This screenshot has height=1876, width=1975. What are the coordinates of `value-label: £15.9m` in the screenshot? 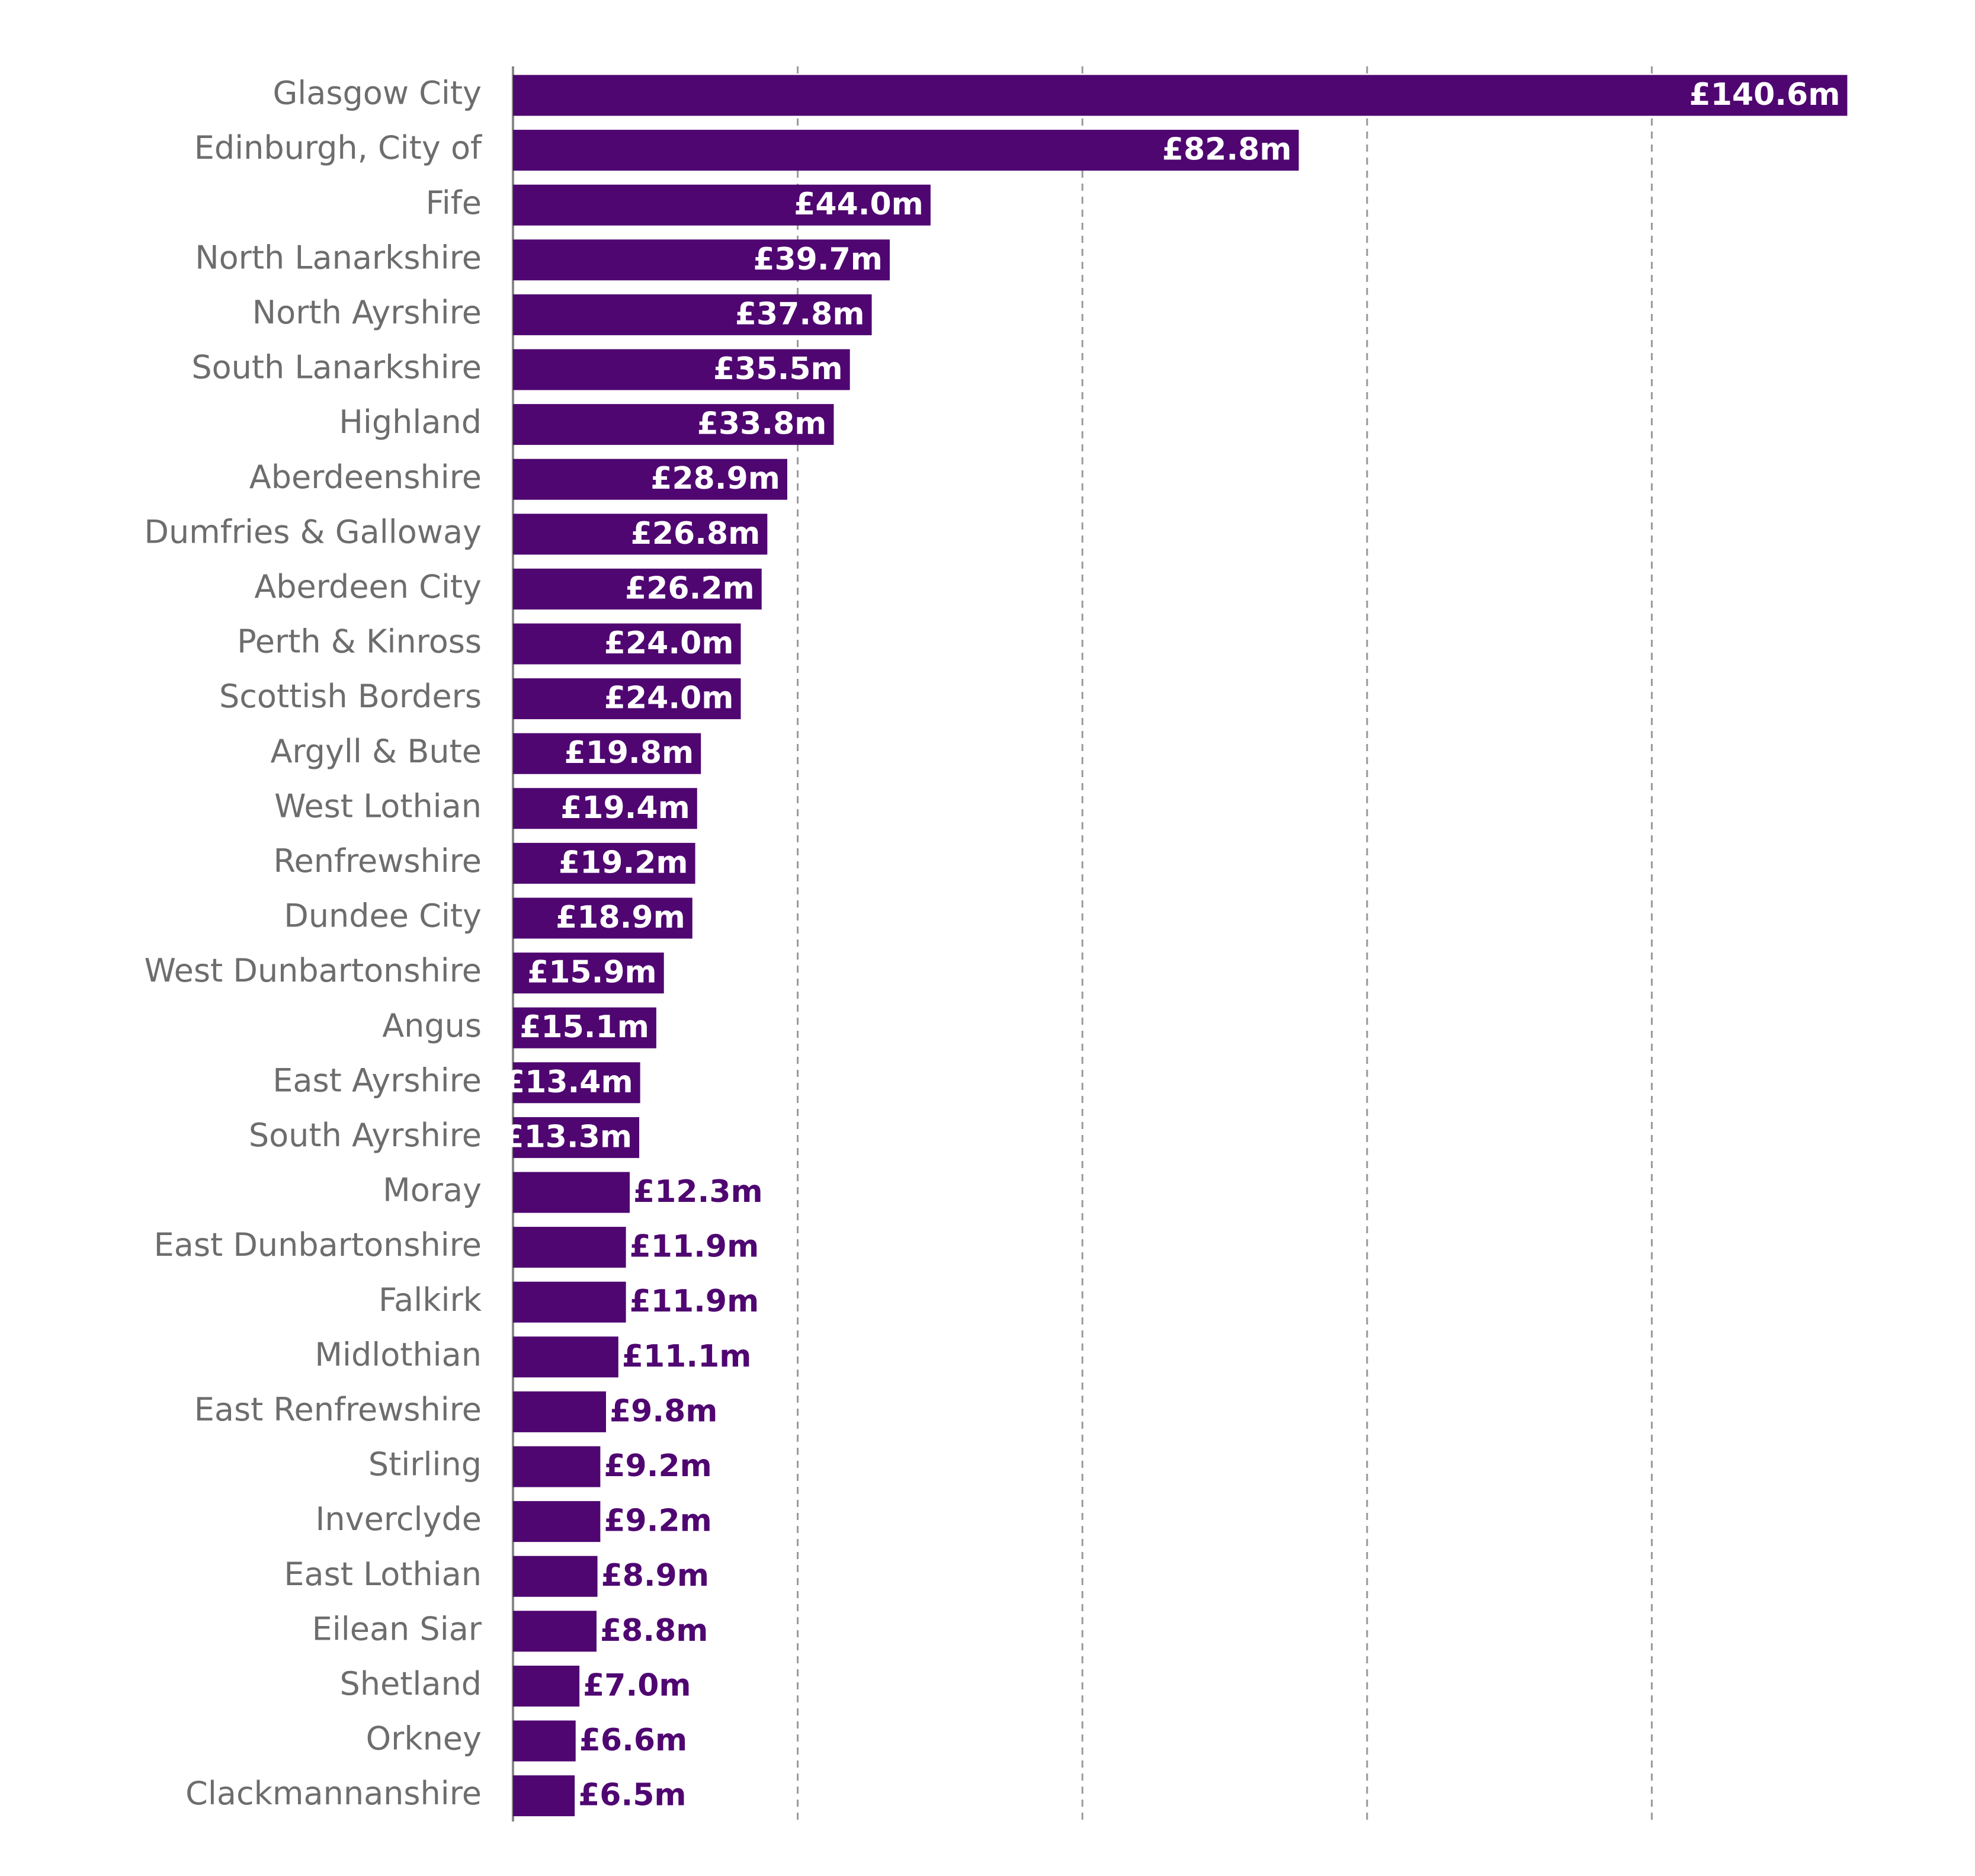 It's located at (592, 973).